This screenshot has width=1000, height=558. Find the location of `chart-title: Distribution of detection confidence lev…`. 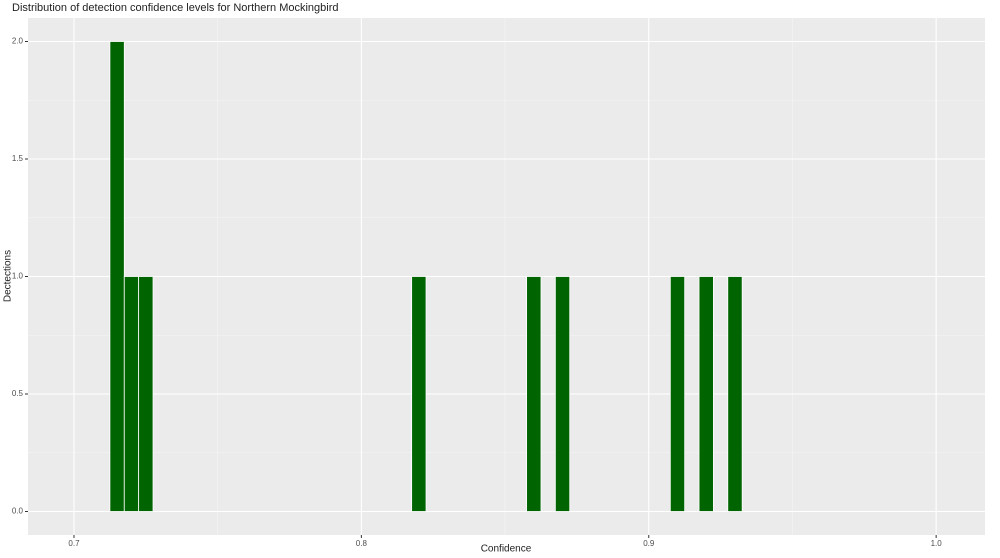

chart-title: Distribution of detection confidence lev… is located at coordinates (175, 8).